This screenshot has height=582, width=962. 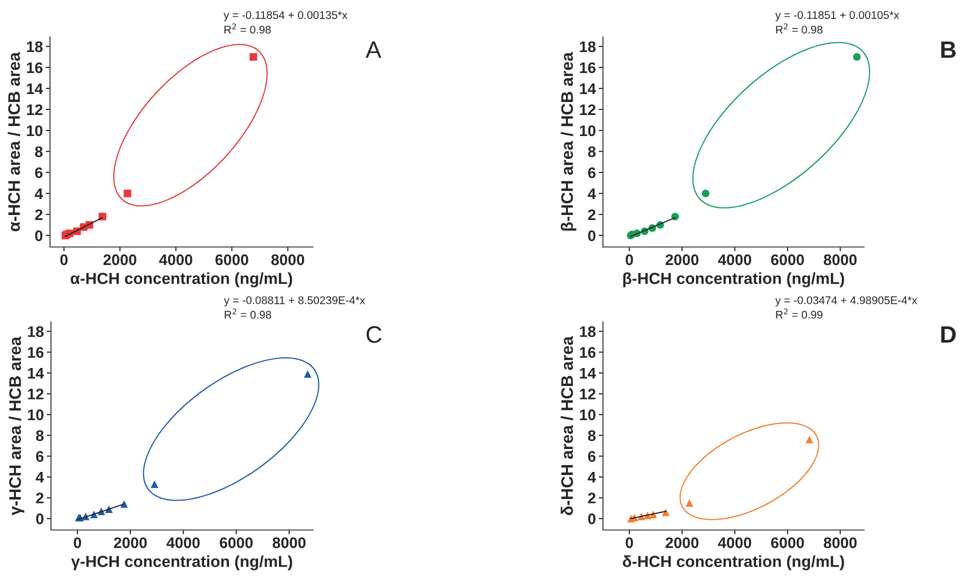 I want to click on text: y = -0.11854 + 0.00135*x, so click(x=286, y=16).